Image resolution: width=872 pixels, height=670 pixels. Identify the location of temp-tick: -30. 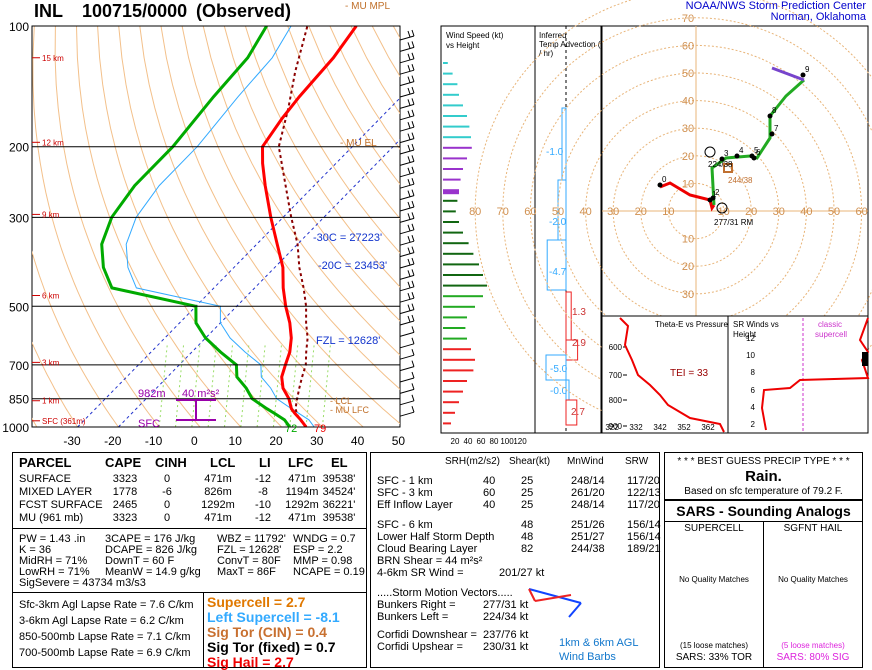
(72, 441).